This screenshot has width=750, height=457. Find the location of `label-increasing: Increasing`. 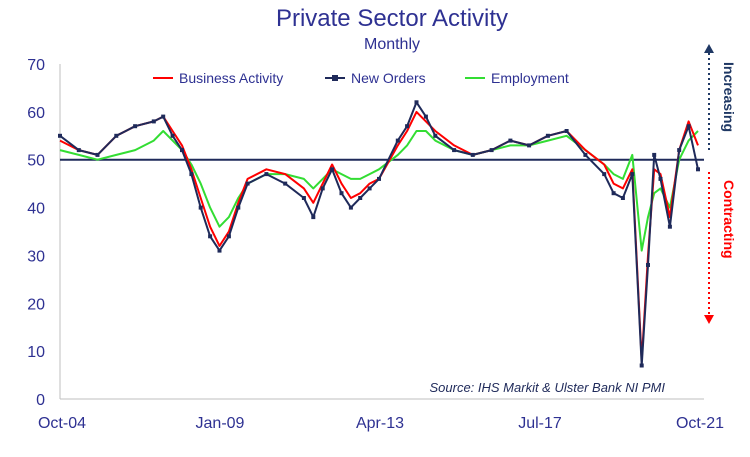

label-increasing: Increasing is located at coordinates (729, 97).